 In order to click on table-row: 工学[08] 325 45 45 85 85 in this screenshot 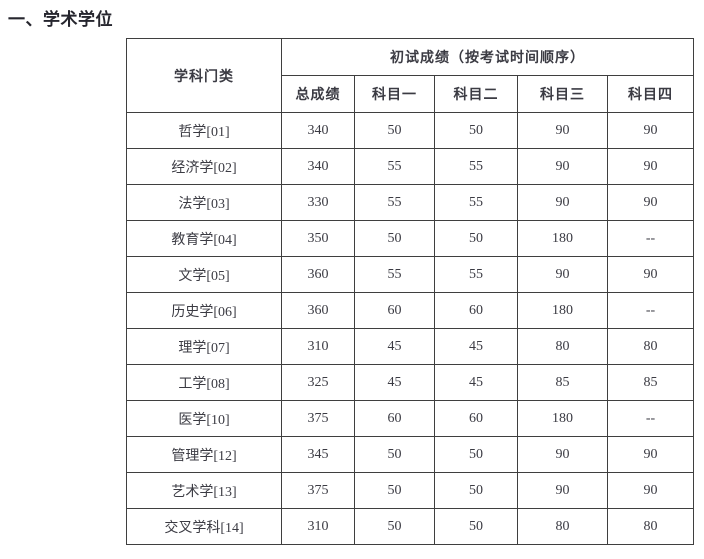, I will do `click(410, 382)`.